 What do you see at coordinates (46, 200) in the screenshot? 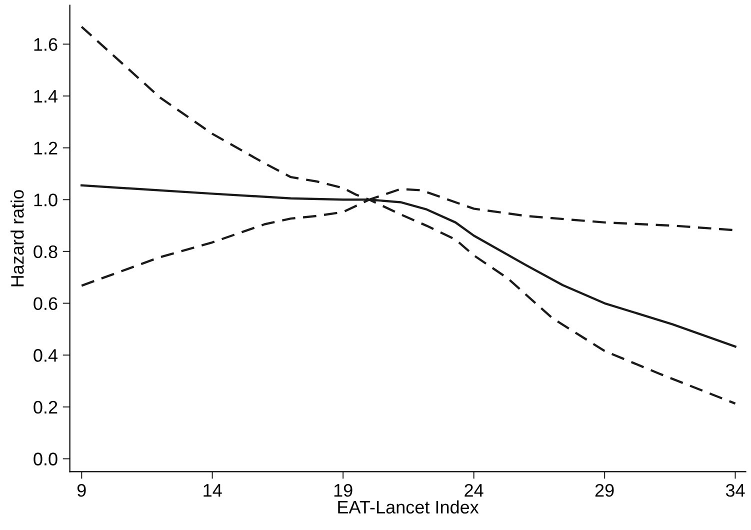
I see `y-tick-label: 1.0` at bounding box center [46, 200].